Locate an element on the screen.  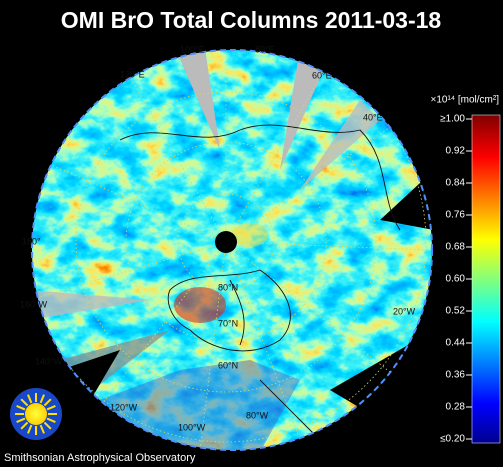
lon-label: 100°E is located at coordinates (192, 49).